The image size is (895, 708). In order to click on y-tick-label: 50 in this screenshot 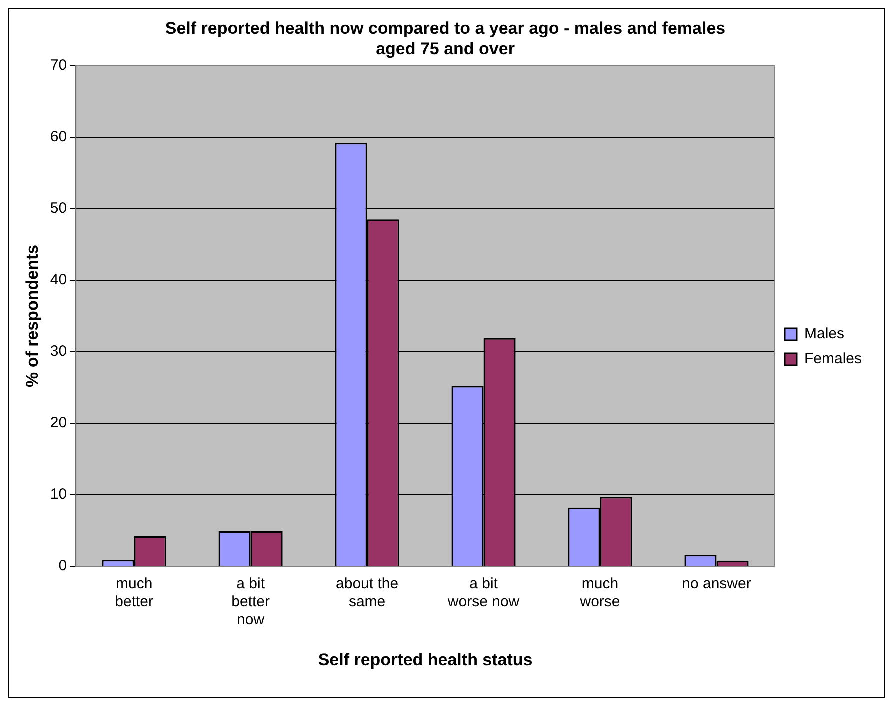, I will do `click(59, 209)`.